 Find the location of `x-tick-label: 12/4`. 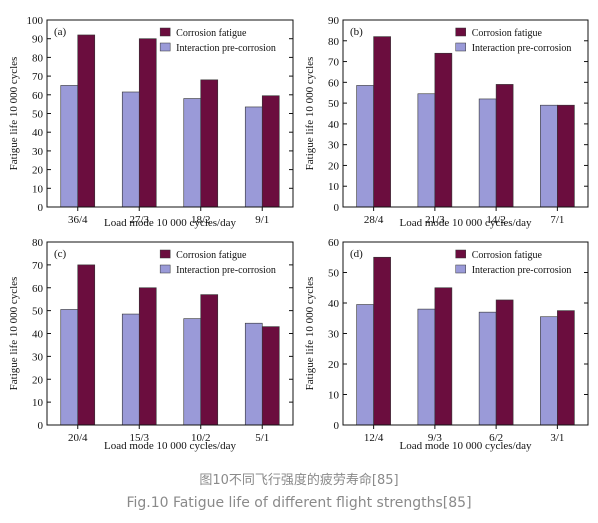

x-tick-label: 12/4 is located at coordinates (374, 438).